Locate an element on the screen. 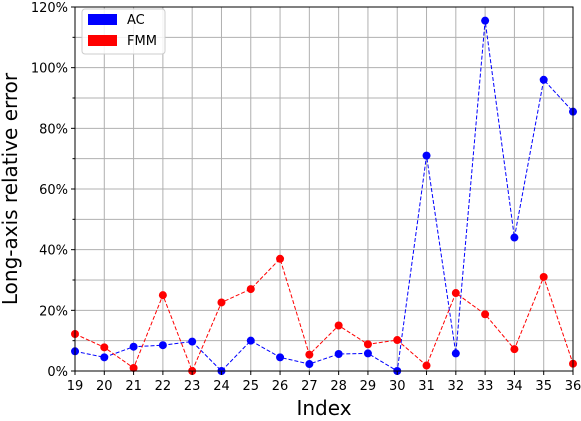 The image size is (581, 421). legend-label: FMM is located at coordinates (142, 41).